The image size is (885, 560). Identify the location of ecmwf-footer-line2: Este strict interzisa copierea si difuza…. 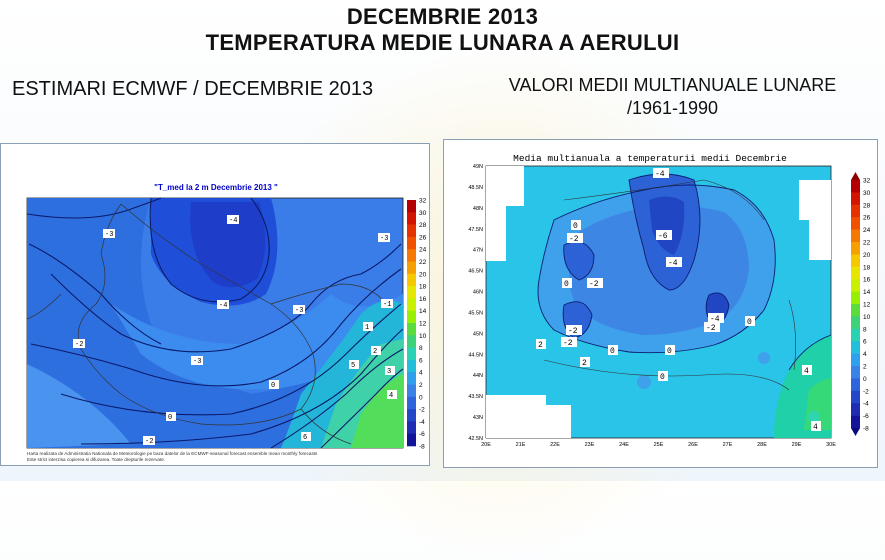
(96, 459).